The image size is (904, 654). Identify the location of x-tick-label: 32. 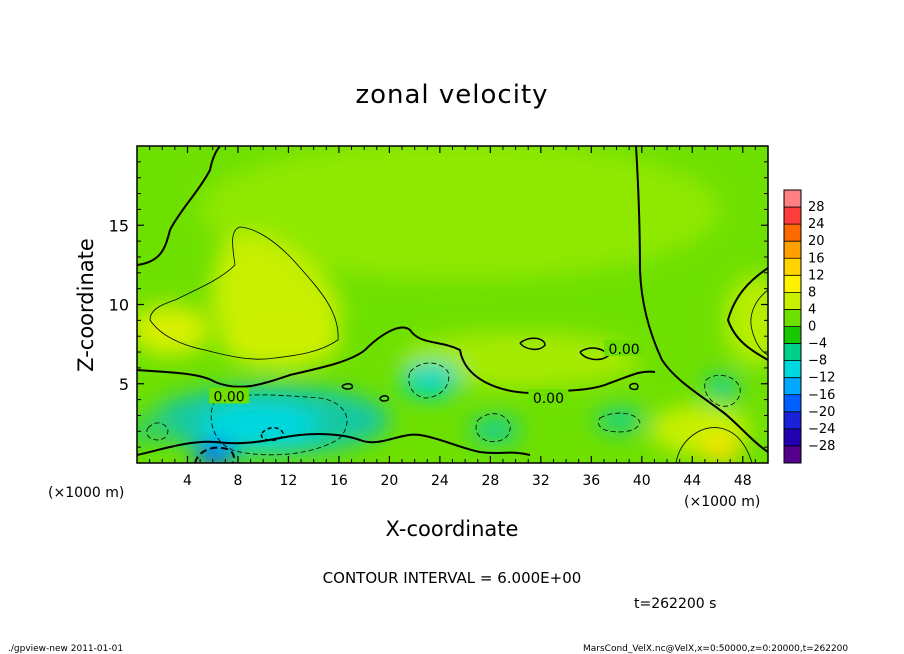
(541, 481).